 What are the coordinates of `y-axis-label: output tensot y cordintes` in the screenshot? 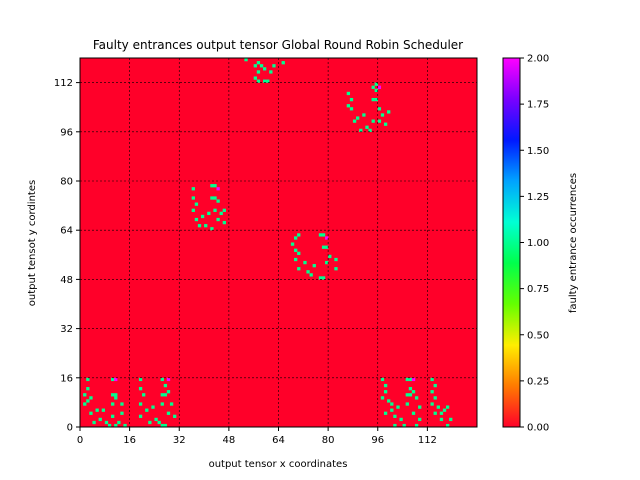 It's located at (32, 243).